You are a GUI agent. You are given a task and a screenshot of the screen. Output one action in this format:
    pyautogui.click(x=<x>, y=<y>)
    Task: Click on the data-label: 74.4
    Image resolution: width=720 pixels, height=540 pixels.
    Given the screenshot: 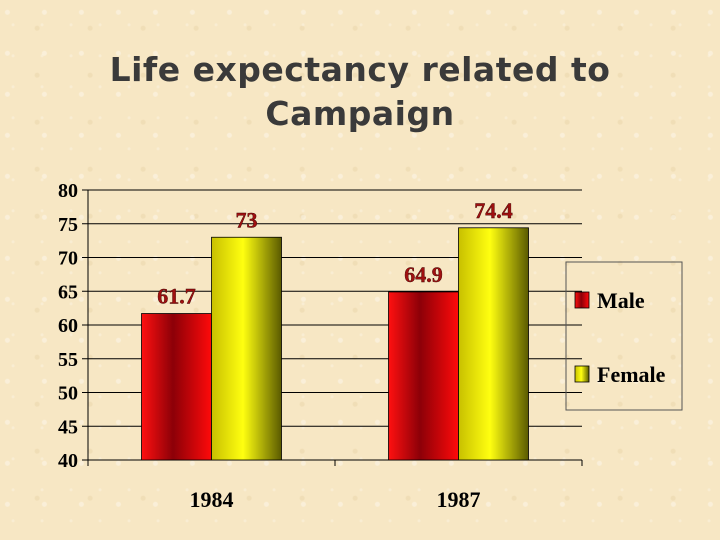 What is the action you would take?
    pyautogui.click(x=493, y=210)
    